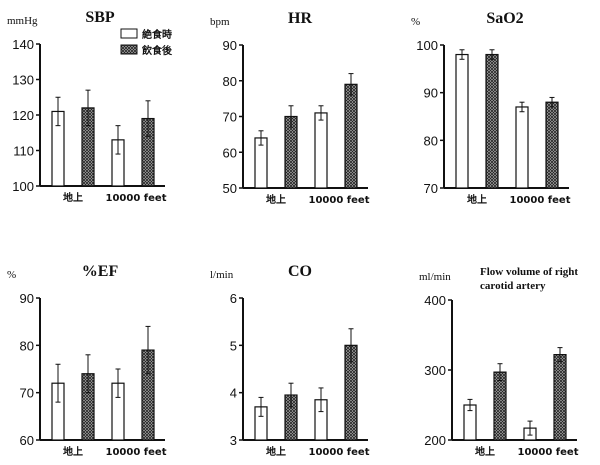  What do you see at coordinates (435, 277) in the screenshot?
I see `y-unit-label: ml/min` at bounding box center [435, 277].